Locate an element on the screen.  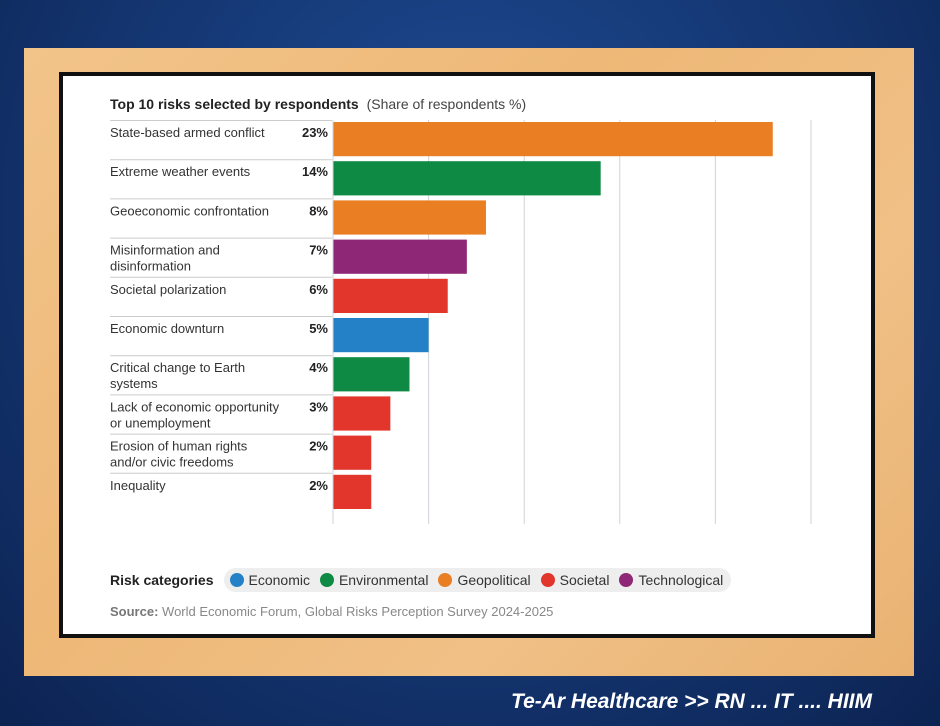
legend-item-economic: Economic is located at coordinates (269, 580).